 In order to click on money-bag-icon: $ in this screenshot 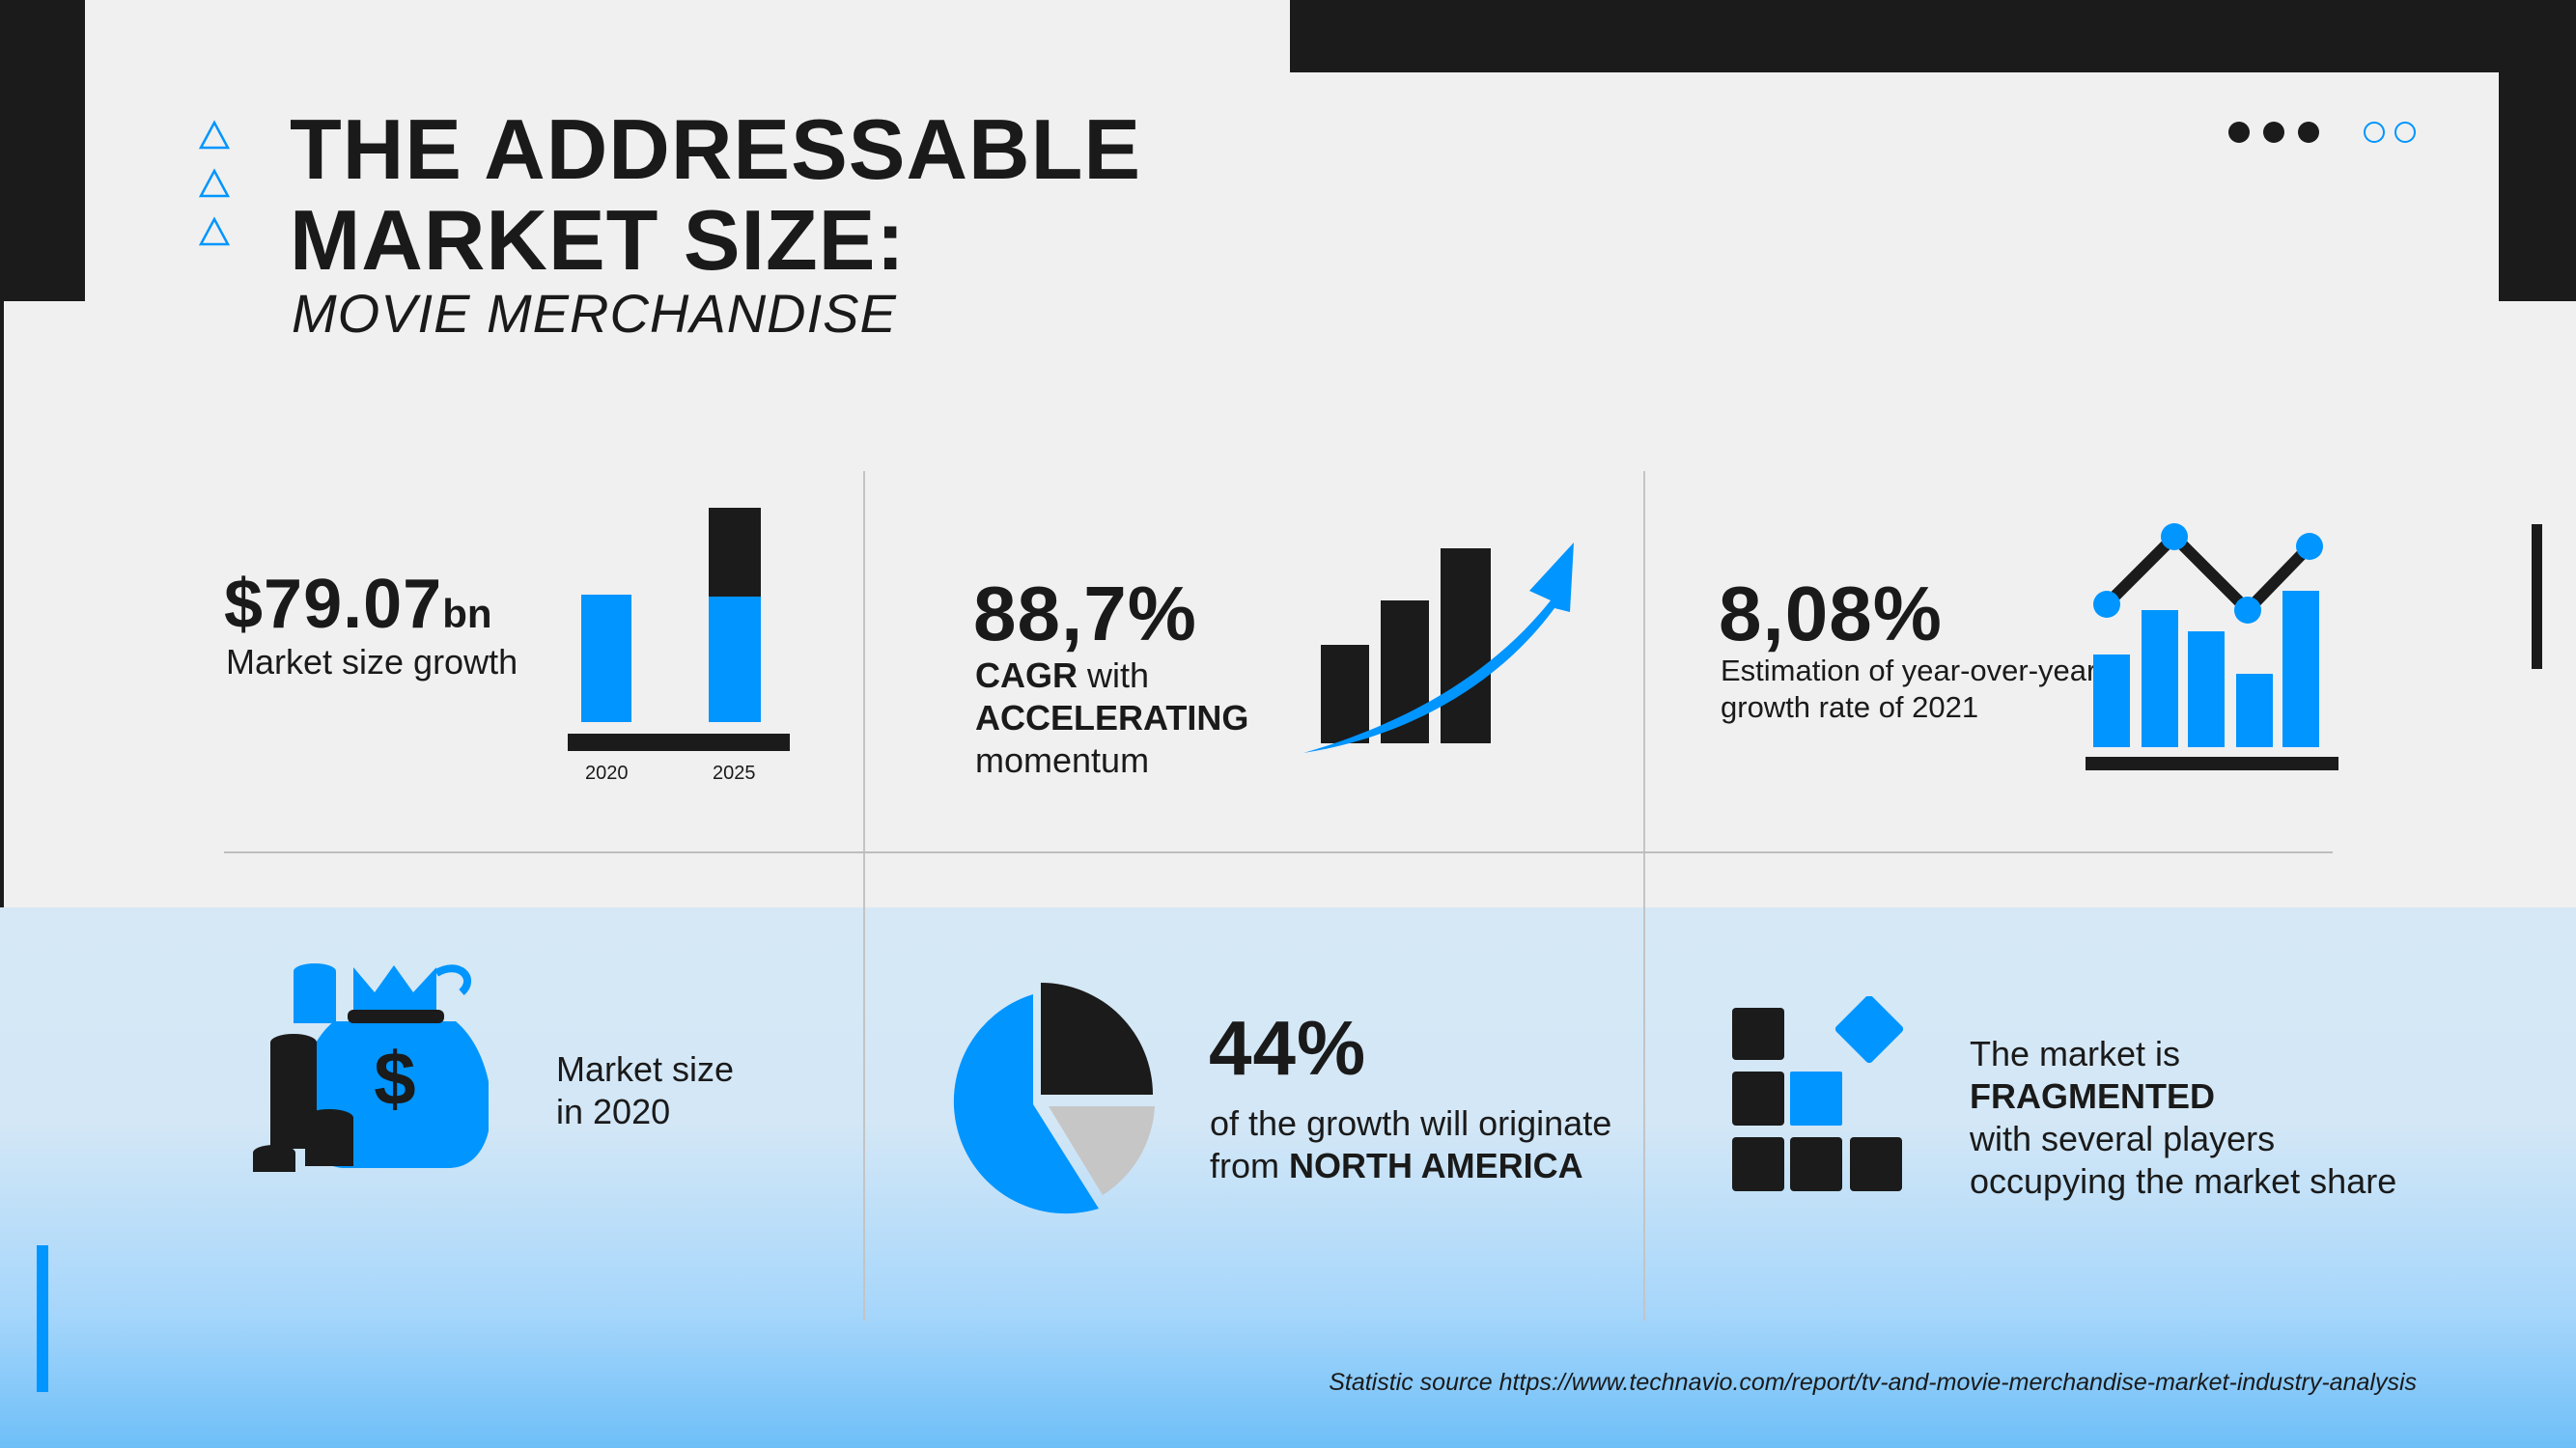, I will do `click(371, 1068)`.